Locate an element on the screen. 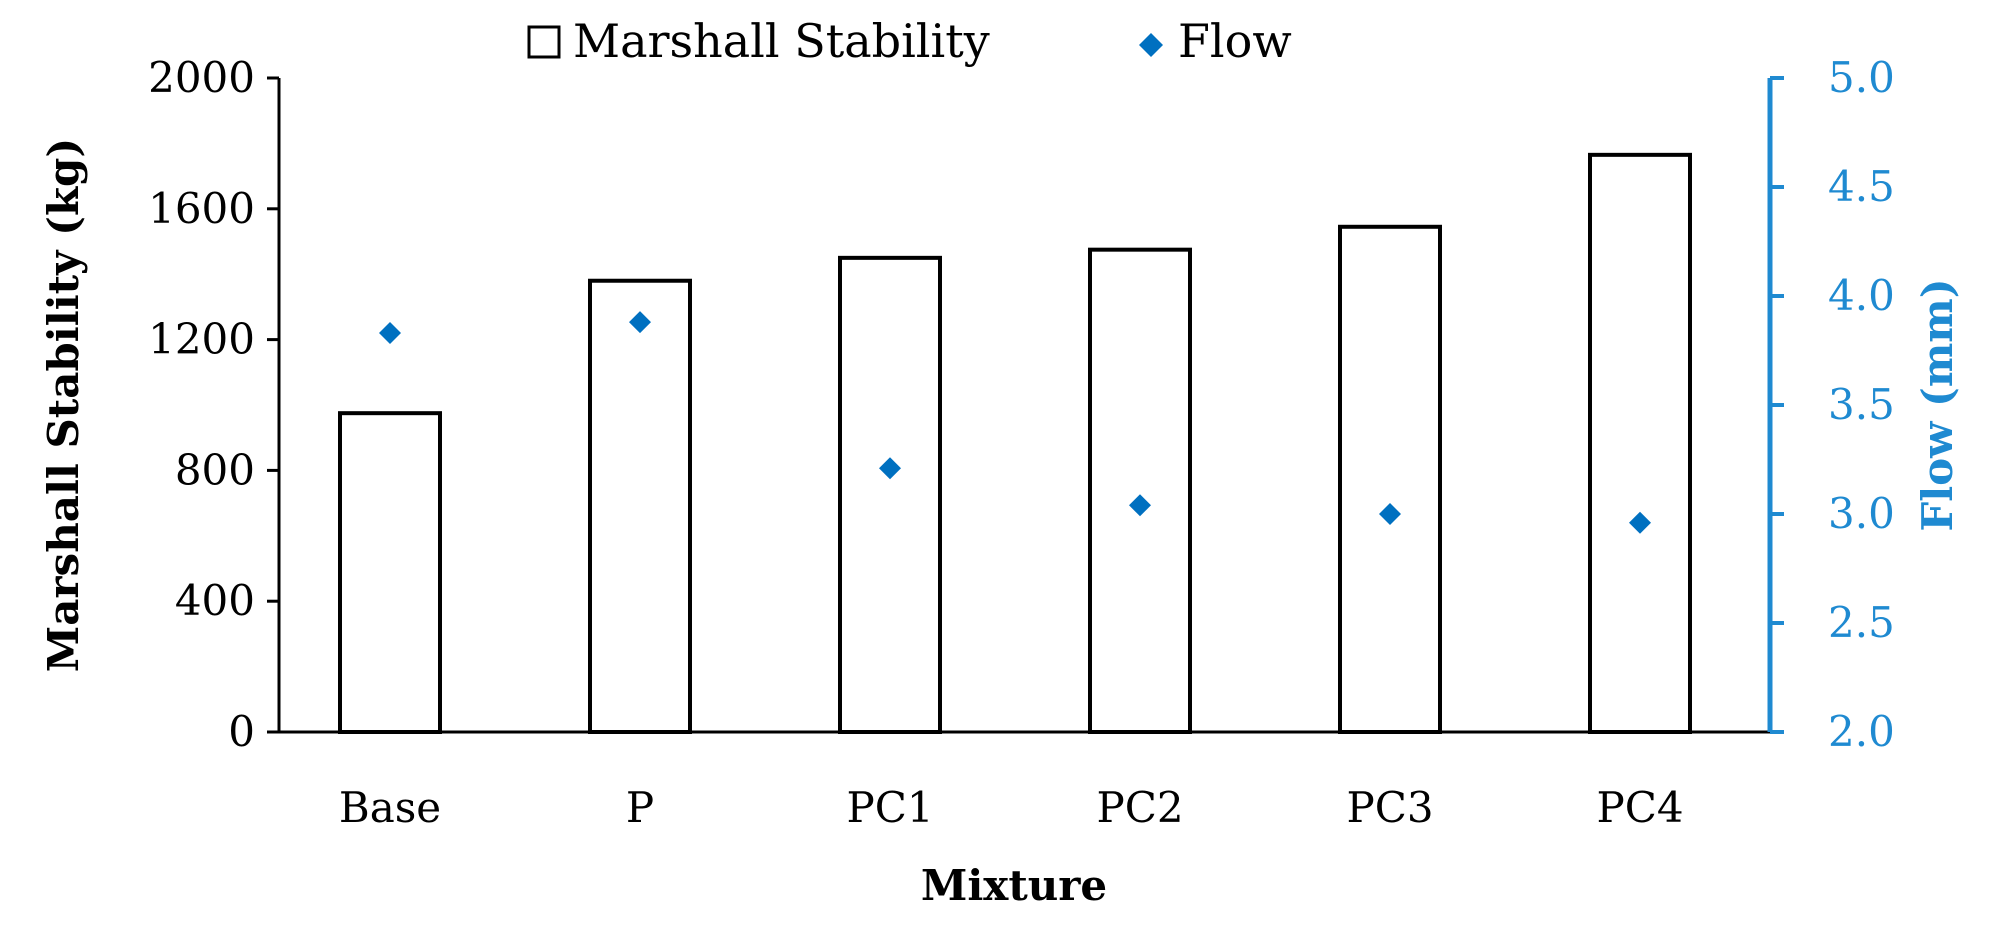  x-tick-label: PC2 is located at coordinates (1139, 807).